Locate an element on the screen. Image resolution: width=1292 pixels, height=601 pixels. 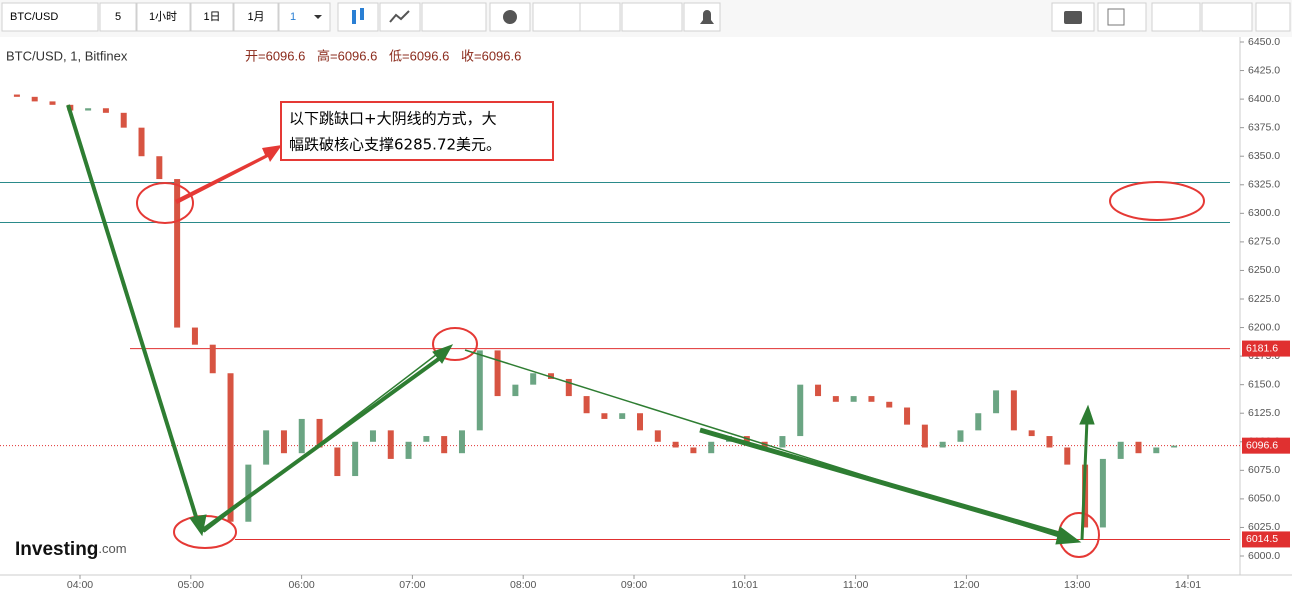
annotation-line: 以下跳缺口+大阴线的方式，大 is located at coordinates (393, 119).